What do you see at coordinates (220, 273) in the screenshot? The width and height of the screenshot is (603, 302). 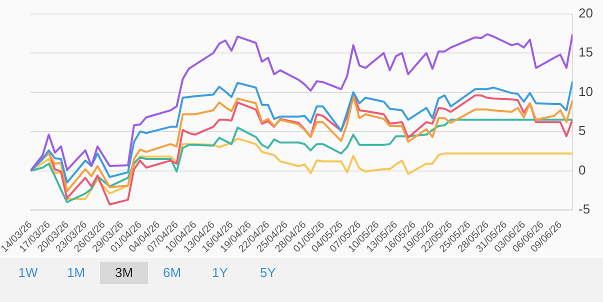 I see `text: 1Y` at bounding box center [220, 273].